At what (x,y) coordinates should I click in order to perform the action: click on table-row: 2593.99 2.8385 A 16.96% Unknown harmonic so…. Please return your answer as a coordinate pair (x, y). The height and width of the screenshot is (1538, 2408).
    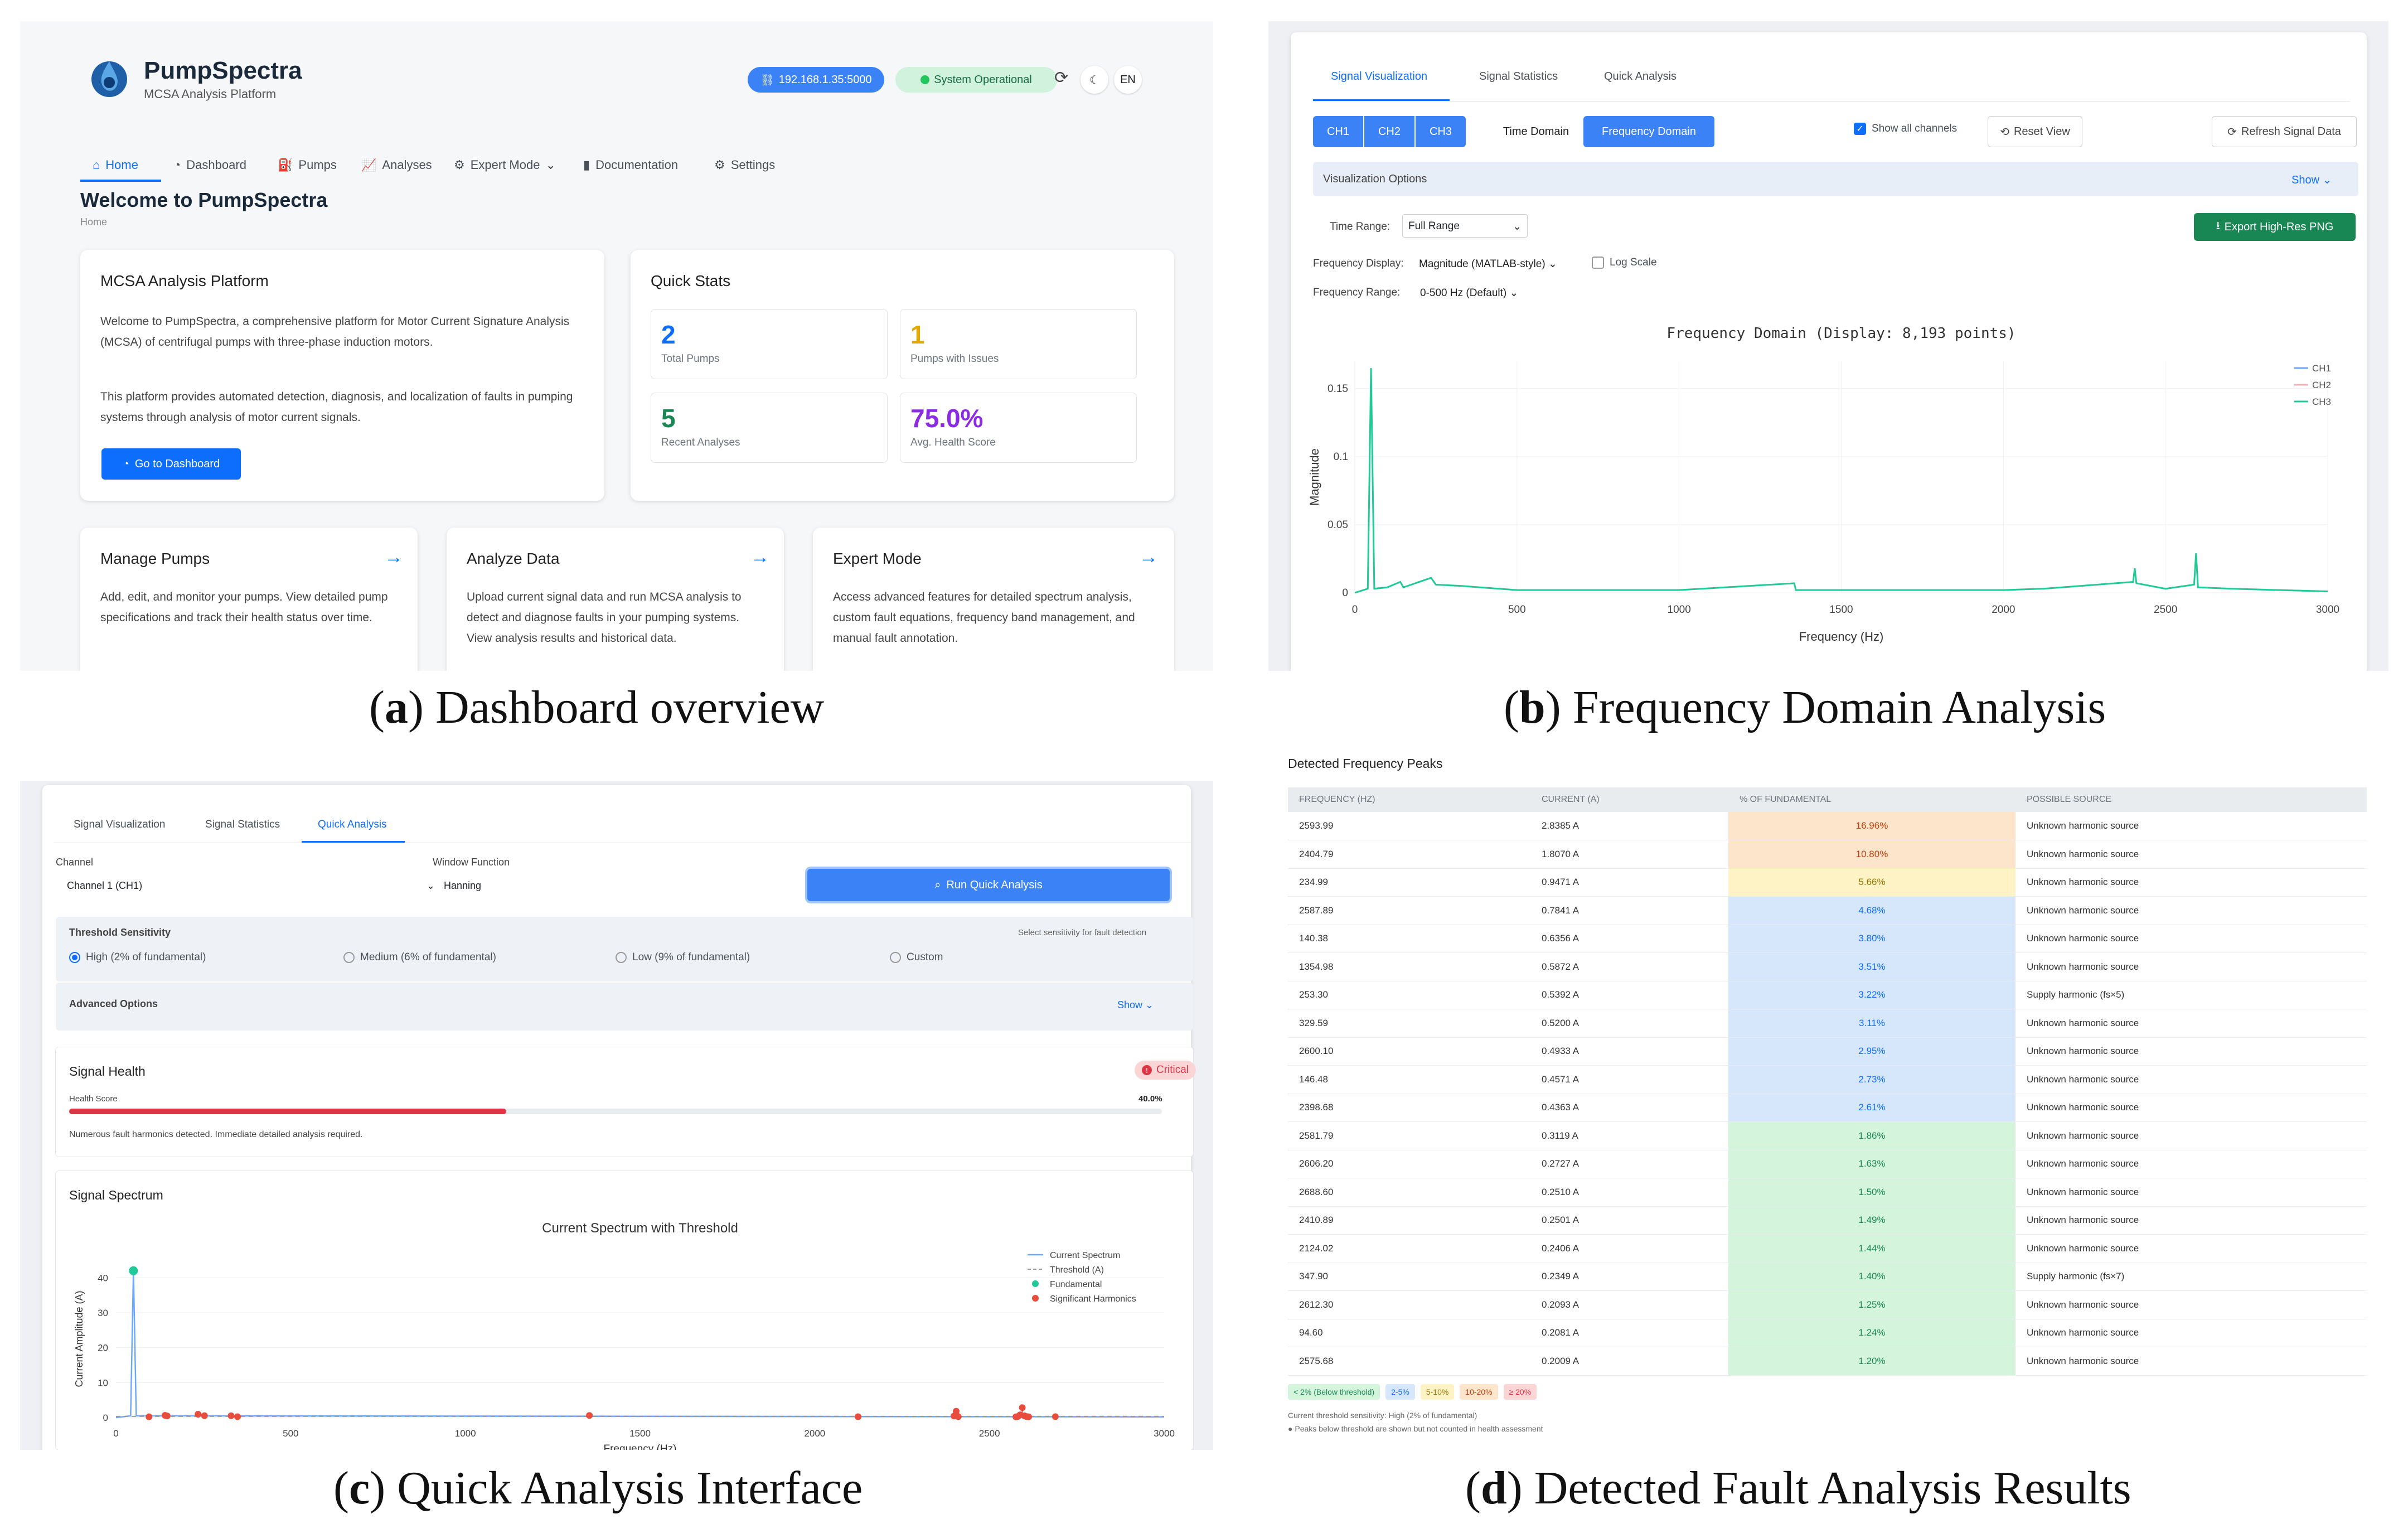
    Looking at the image, I should click on (1827, 826).